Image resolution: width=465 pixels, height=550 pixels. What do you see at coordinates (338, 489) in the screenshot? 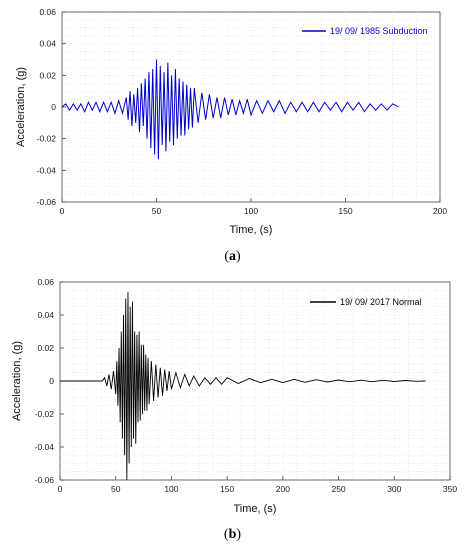
I see `x-tick-label: 250` at bounding box center [338, 489].